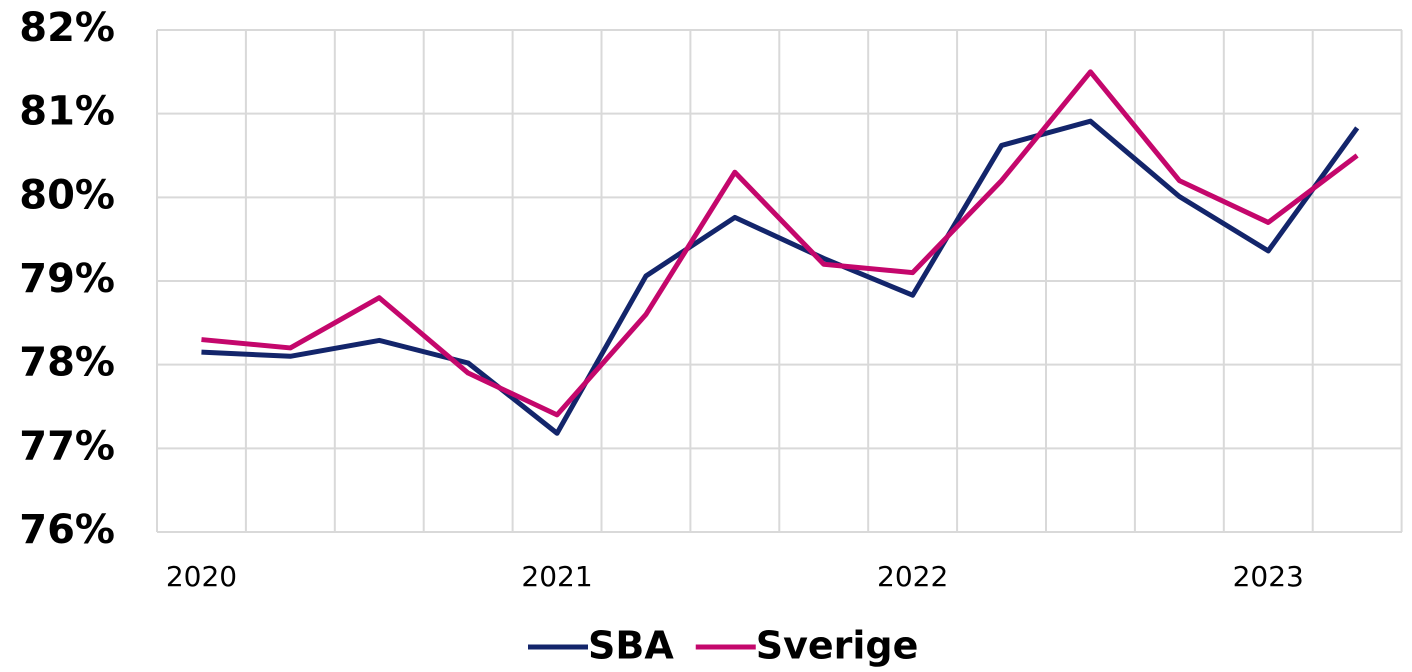 Image resolution: width=1412 pixels, height=672 pixels. Describe the element at coordinates (837, 646) in the screenshot. I see `legend-label: Sverige` at that location.